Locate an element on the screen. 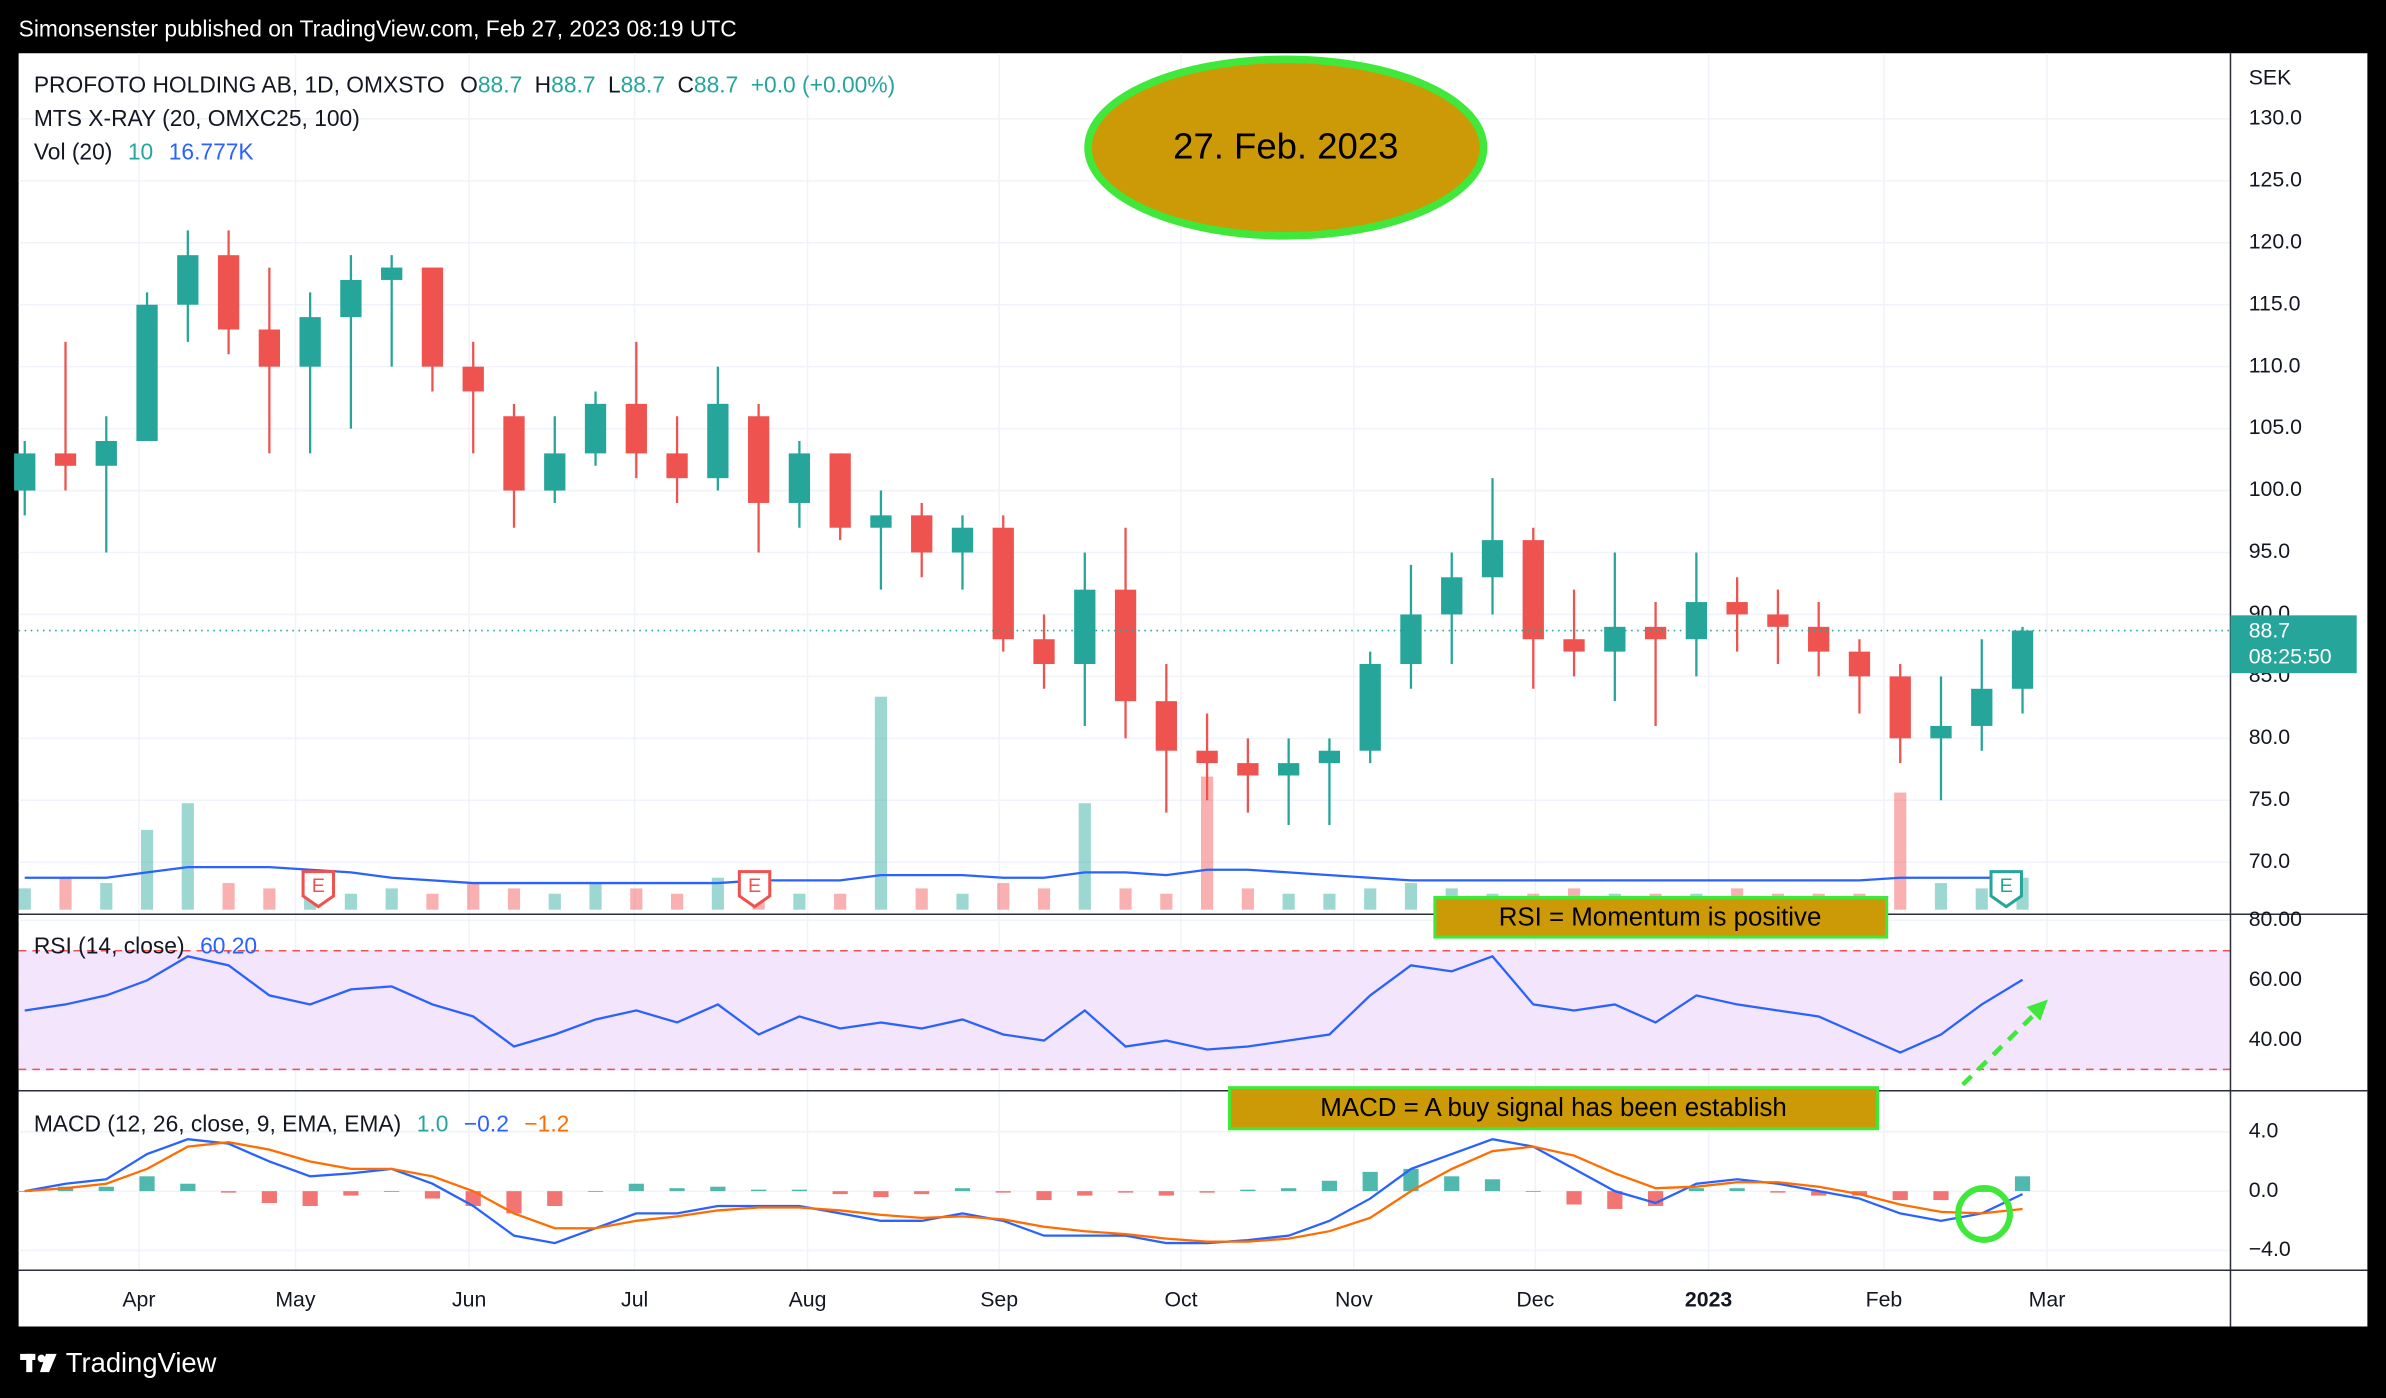  y-tick-label: 80.00 is located at coordinates (2275, 919).